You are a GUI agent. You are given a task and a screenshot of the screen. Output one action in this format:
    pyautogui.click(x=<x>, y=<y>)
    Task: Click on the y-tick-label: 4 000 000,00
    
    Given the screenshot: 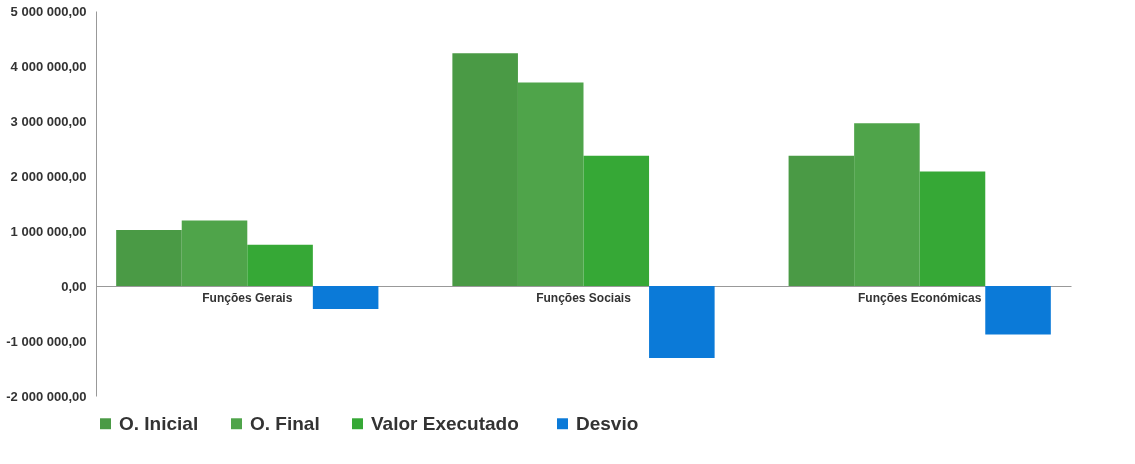 What is the action you would take?
    pyautogui.click(x=48, y=66)
    